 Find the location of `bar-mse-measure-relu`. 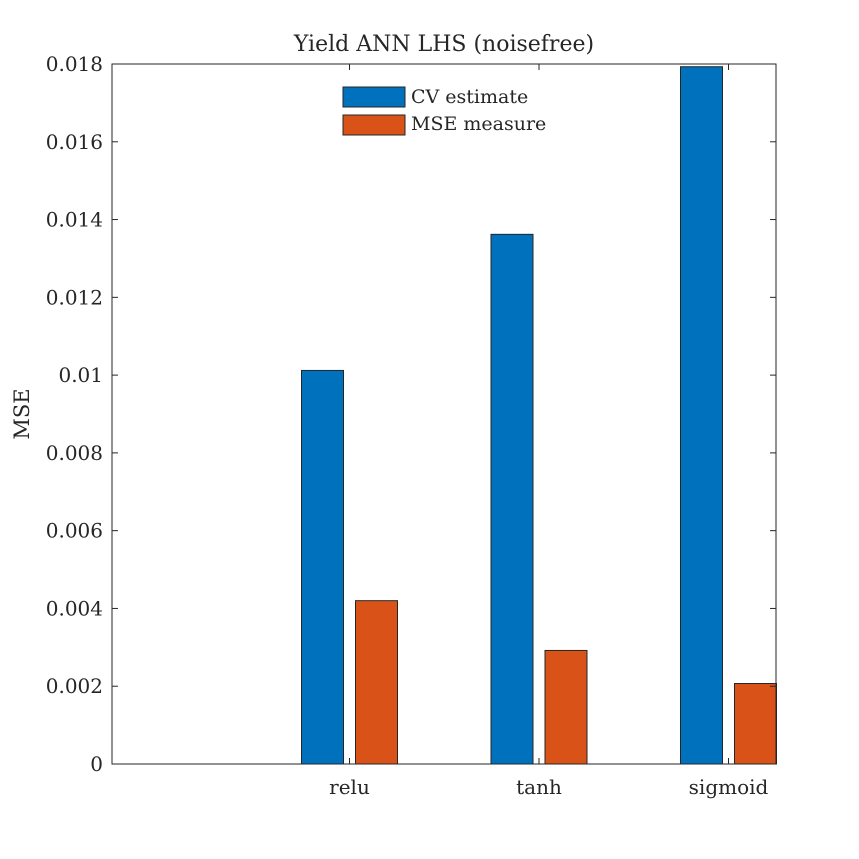

bar-mse-measure-relu is located at coordinates (376, 682).